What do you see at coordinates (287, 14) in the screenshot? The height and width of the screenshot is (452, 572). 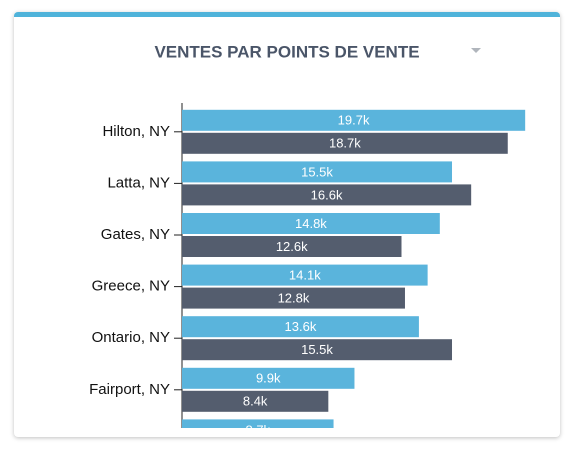 I see `card-accent` at bounding box center [287, 14].